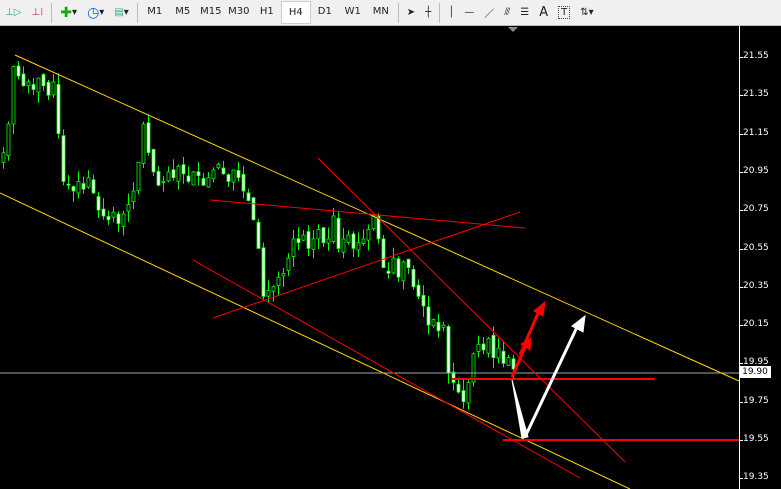  I want to click on templates-button: ▤ ▾, so click(121, 12).